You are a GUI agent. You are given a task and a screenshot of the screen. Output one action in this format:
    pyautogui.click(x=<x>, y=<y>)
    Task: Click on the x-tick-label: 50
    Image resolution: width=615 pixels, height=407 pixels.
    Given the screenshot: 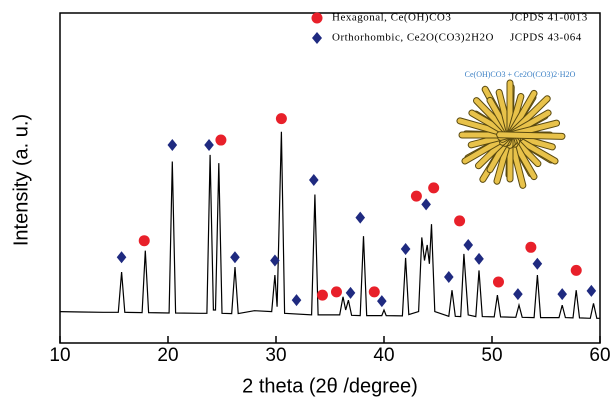 What is the action you would take?
    pyautogui.click(x=491, y=355)
    